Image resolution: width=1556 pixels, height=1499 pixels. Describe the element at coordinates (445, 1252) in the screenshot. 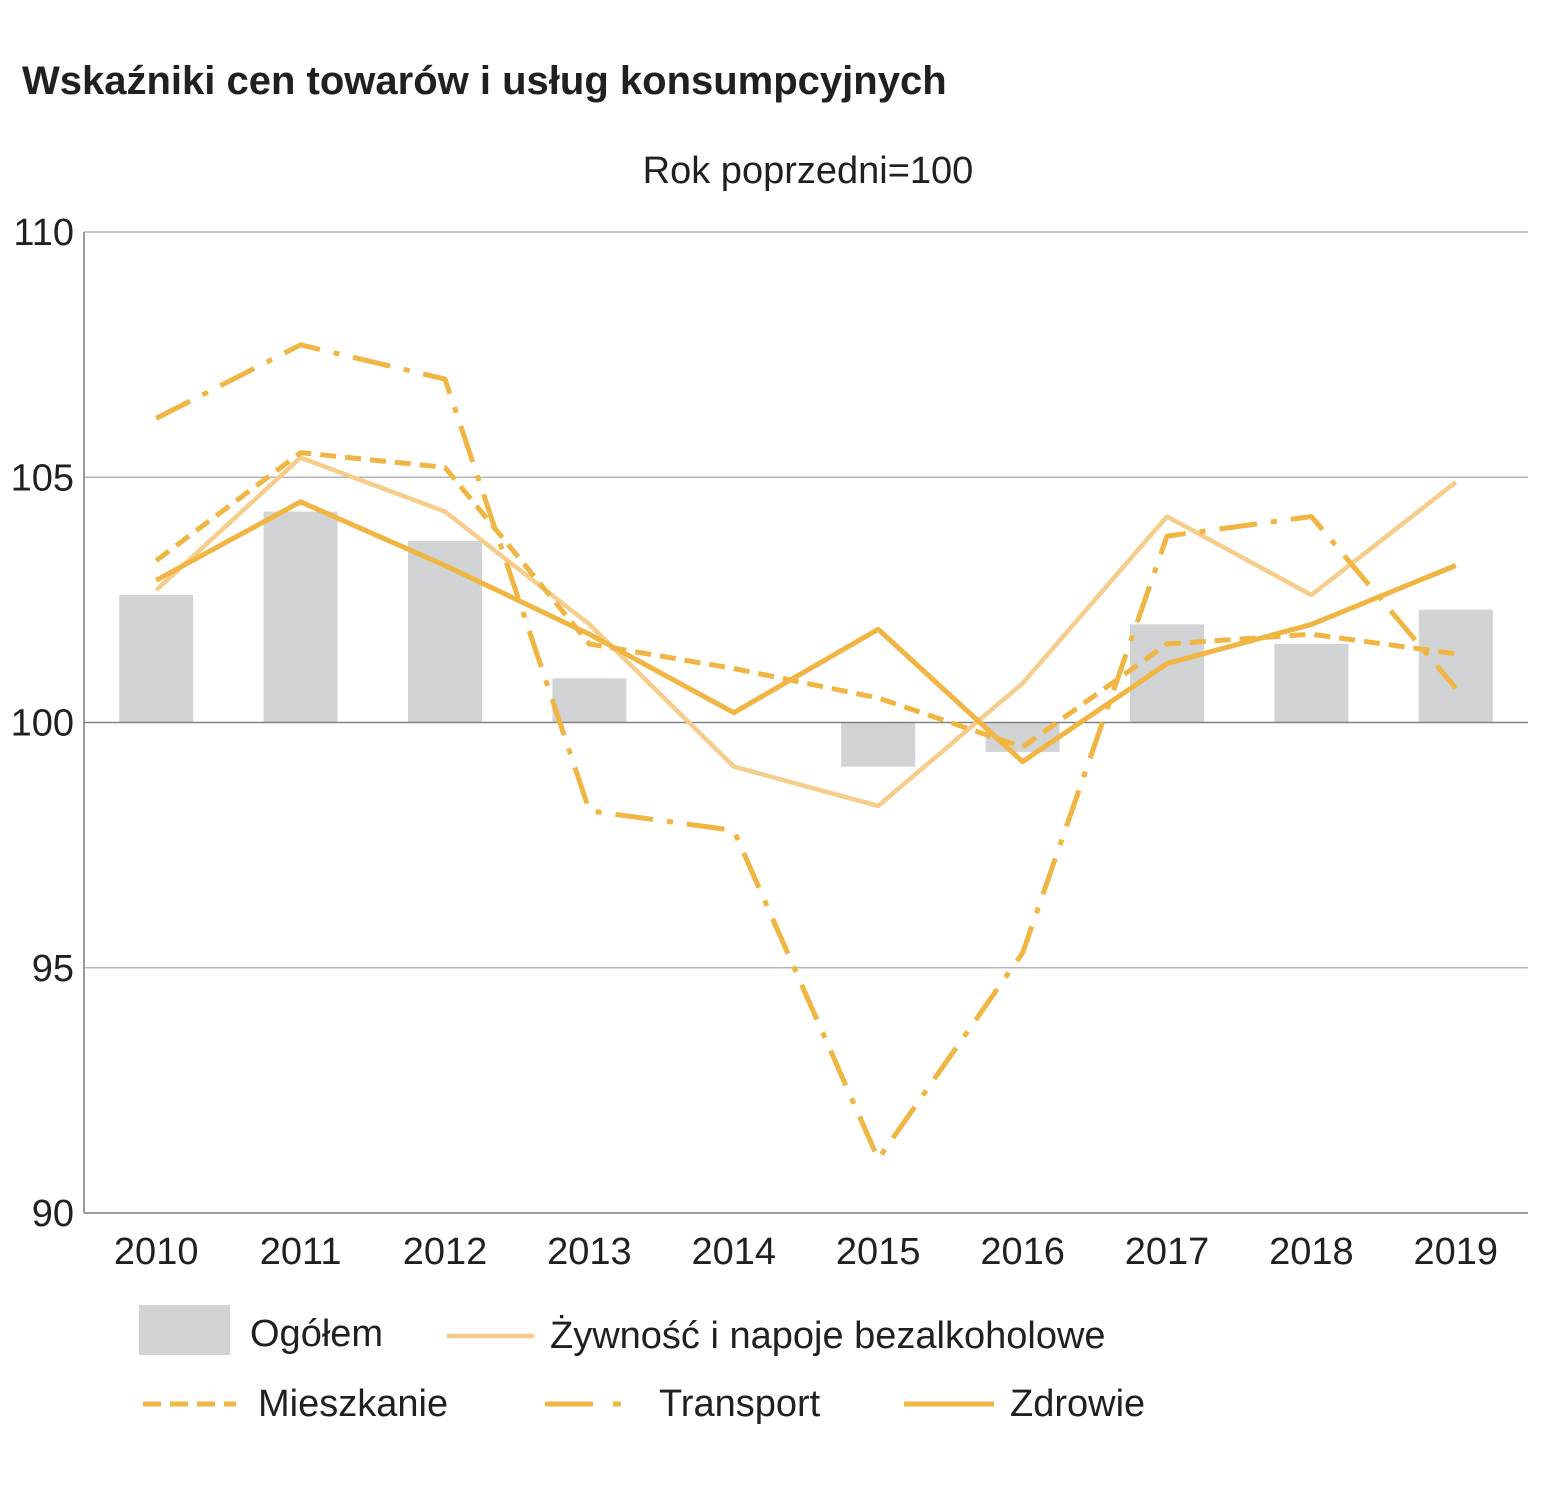

I see `x-tick-label: 2012` at that location.